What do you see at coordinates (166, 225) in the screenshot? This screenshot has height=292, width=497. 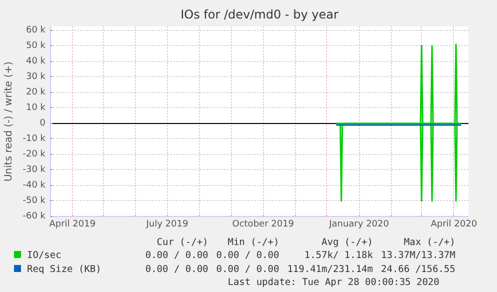 I see `x-tick-label: July 2019` at bounding box center [166, 225].